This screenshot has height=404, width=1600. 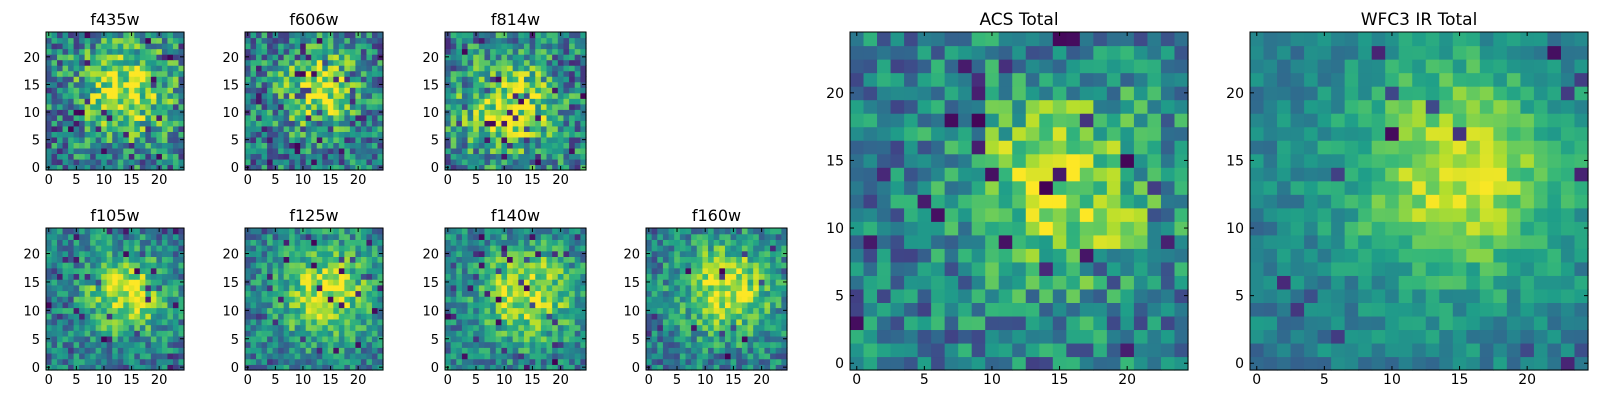 I want to click on y-tick-label: 0, so click(x=36, y=168).